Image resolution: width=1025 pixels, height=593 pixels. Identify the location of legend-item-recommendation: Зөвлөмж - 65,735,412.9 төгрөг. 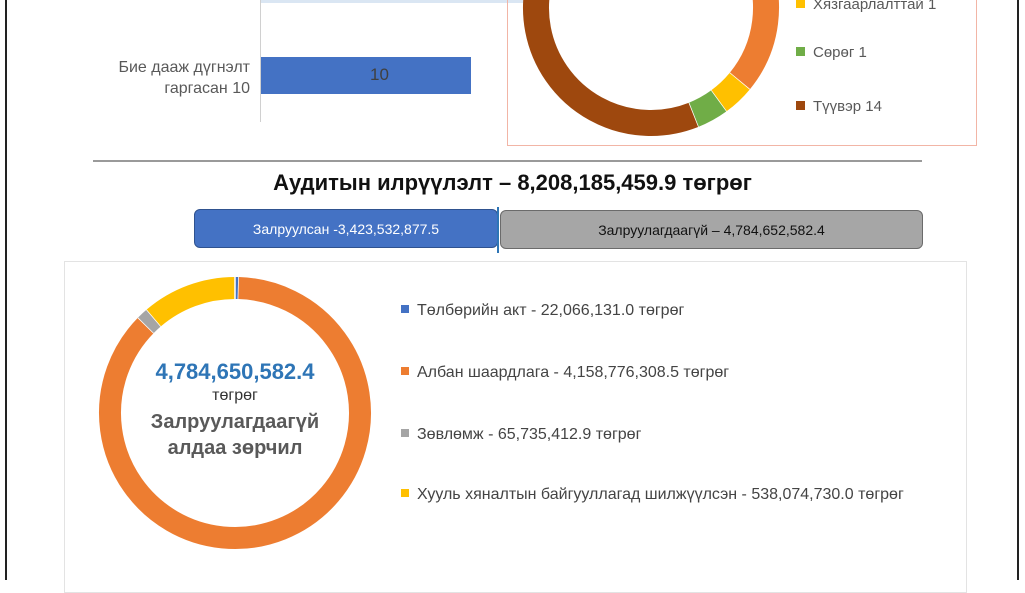
(671, 435).